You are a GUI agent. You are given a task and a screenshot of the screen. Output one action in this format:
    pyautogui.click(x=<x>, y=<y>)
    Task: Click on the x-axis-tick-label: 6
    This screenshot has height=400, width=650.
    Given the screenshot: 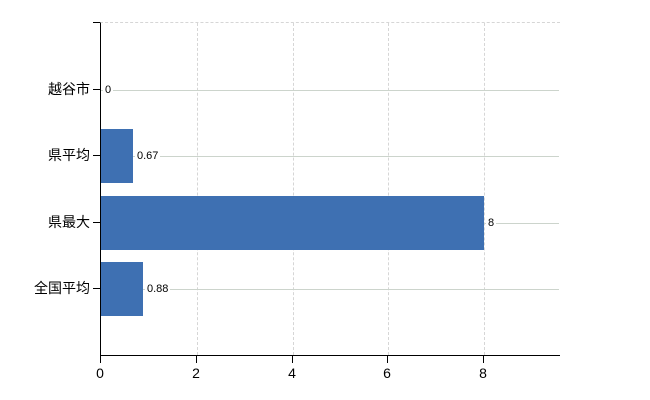 What is the action you would take?
    pyautogui.click(x=387, y=373)
    